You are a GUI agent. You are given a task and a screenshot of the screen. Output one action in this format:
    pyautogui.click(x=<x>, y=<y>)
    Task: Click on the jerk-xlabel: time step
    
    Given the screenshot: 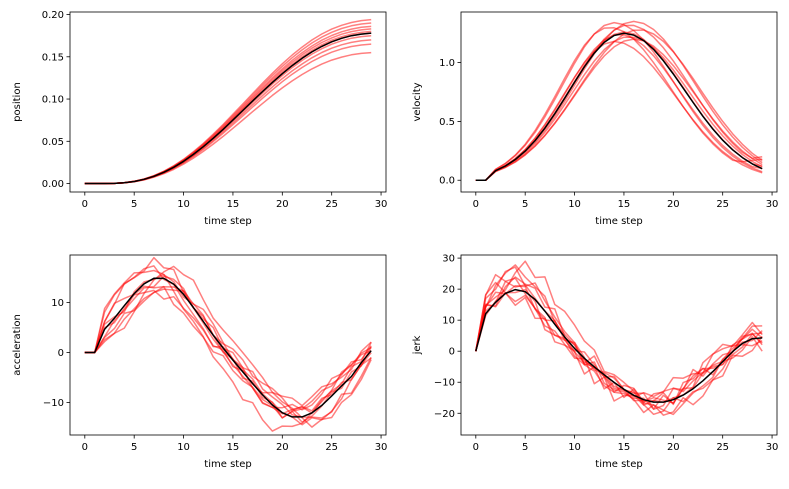 What is the action you would take?
    pyautogui.click(x=618, y=464)
    